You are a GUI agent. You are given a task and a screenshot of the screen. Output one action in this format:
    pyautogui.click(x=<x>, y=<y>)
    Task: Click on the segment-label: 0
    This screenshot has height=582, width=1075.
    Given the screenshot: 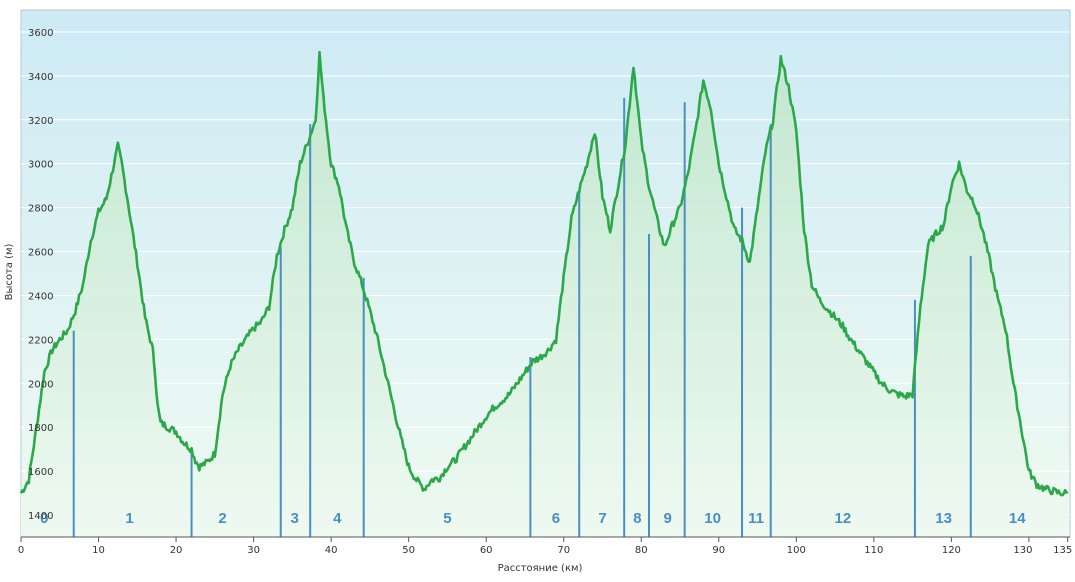 What is the action you would take?
    pyautogui.click(x=44, y=518)
    